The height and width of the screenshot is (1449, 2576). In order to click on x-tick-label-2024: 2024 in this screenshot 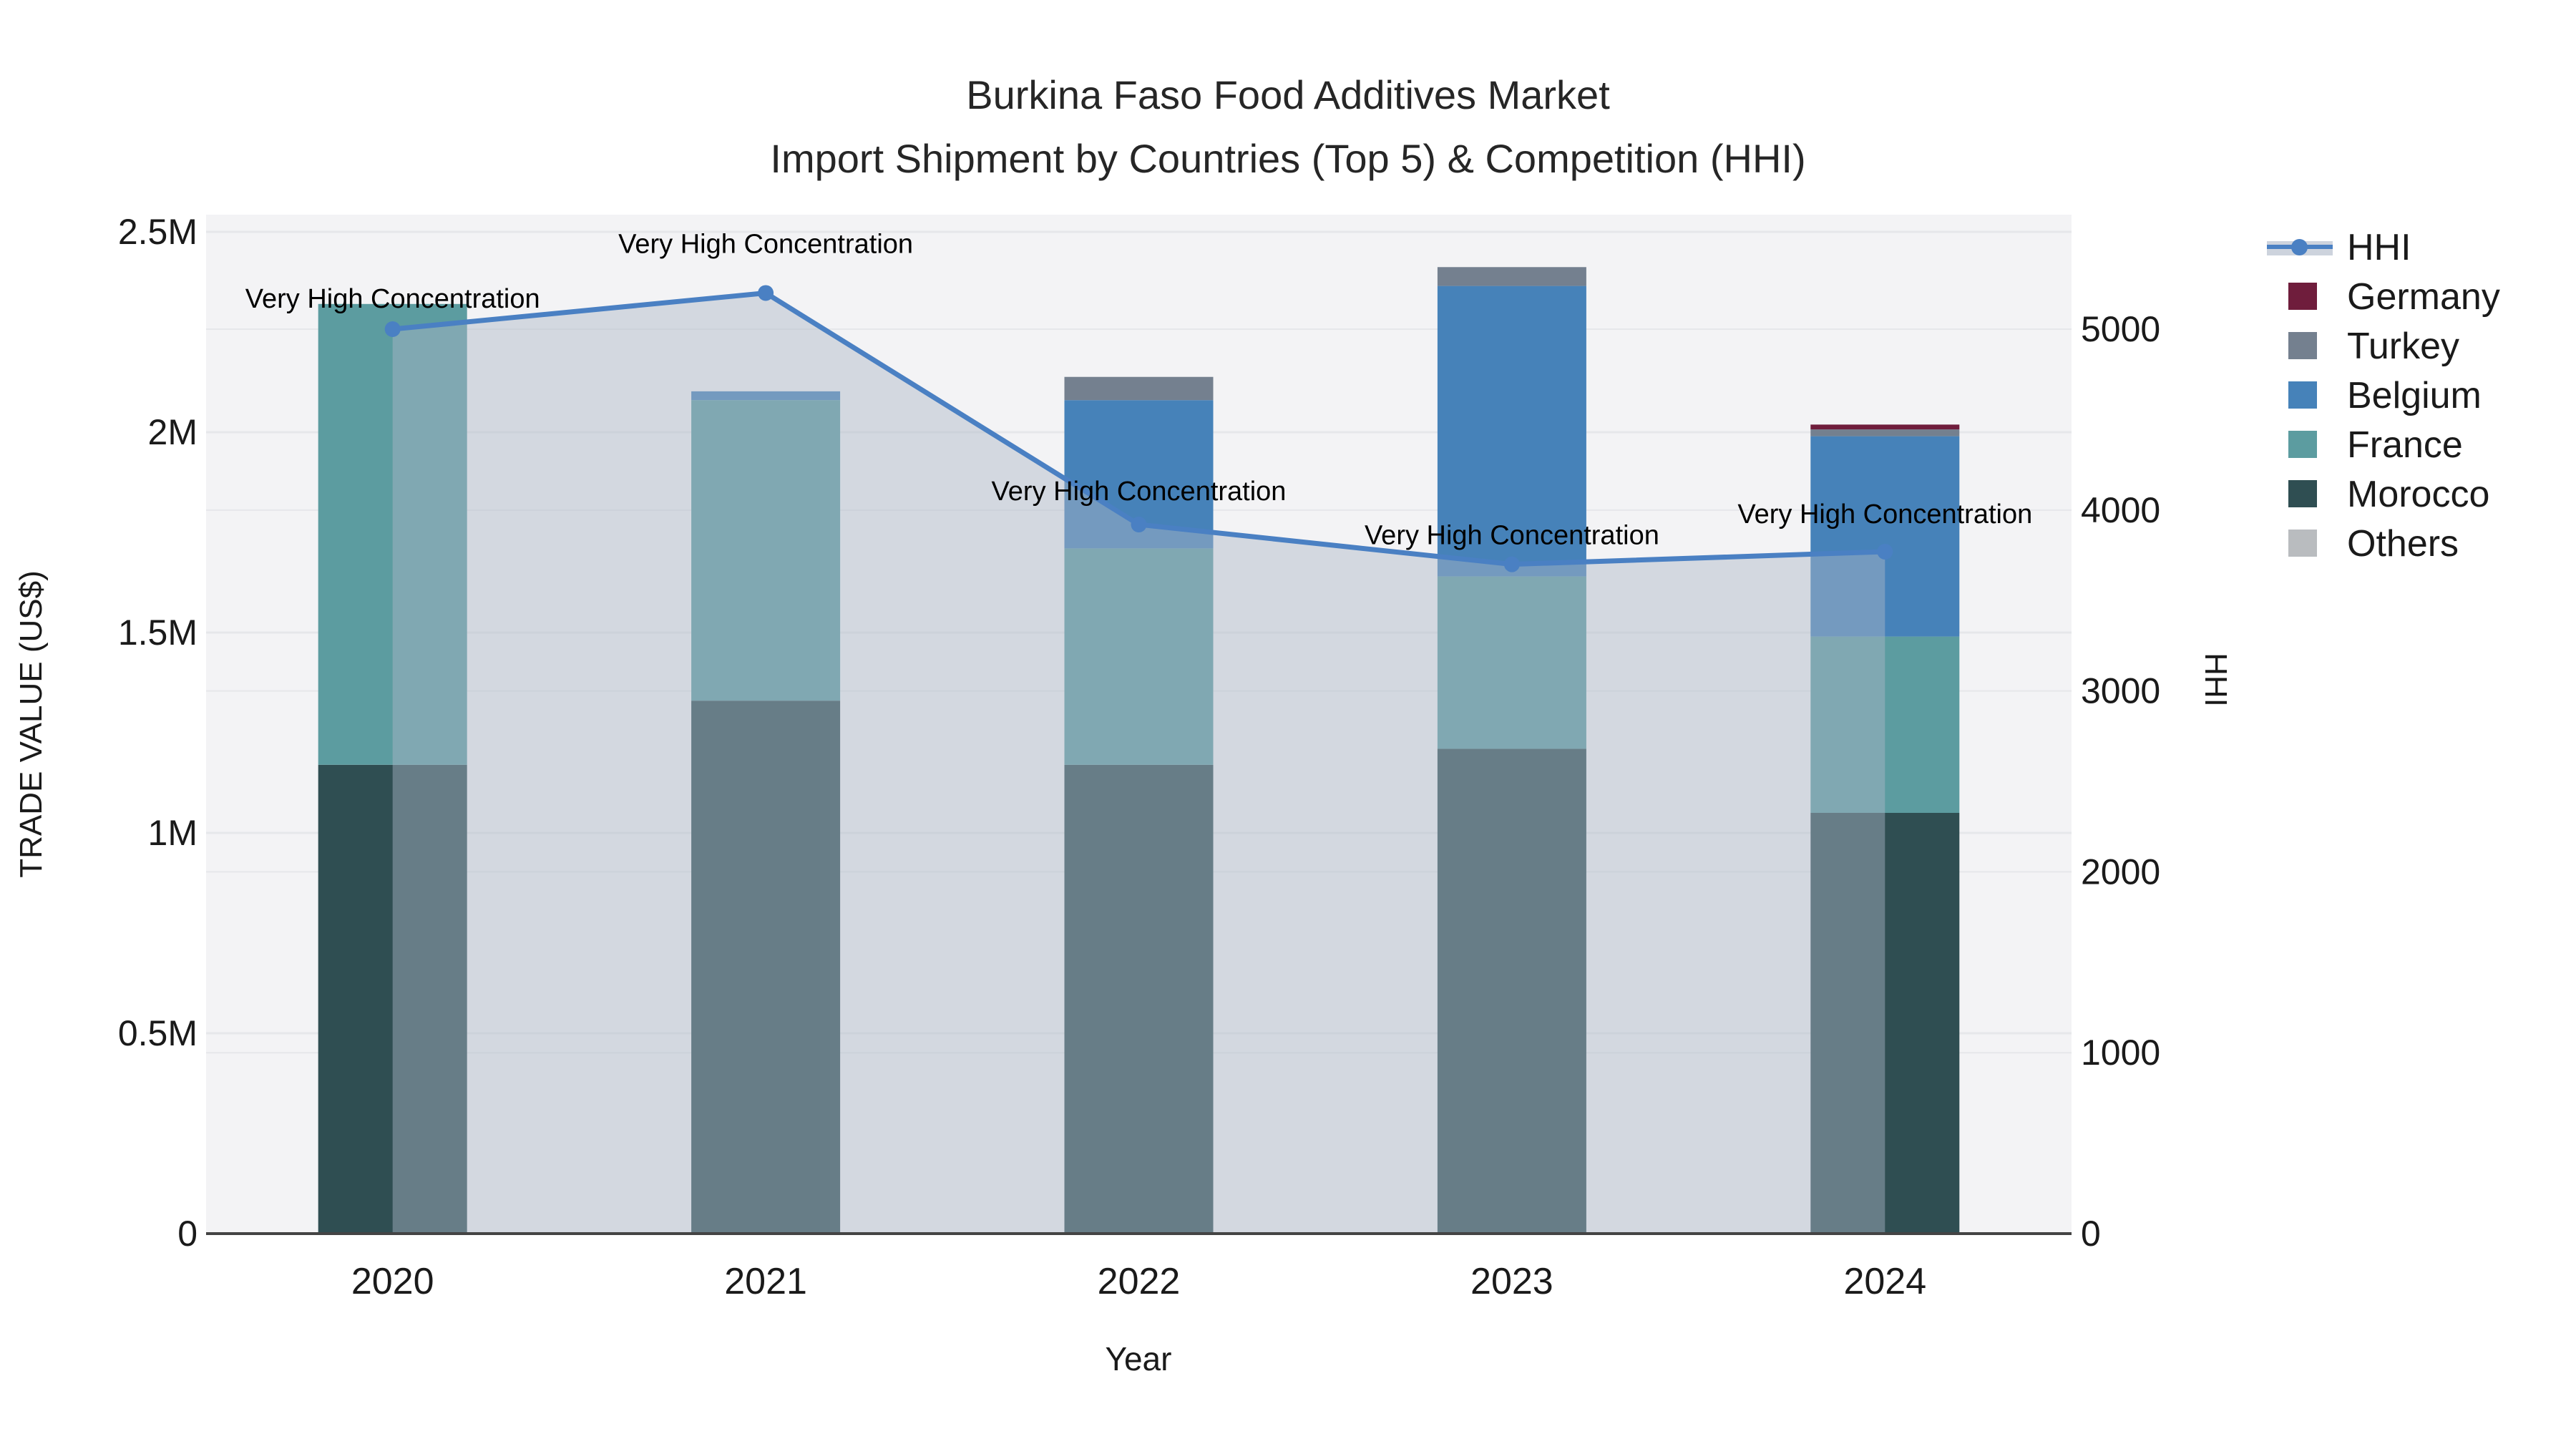, I will do `click(1884, 1281)`.